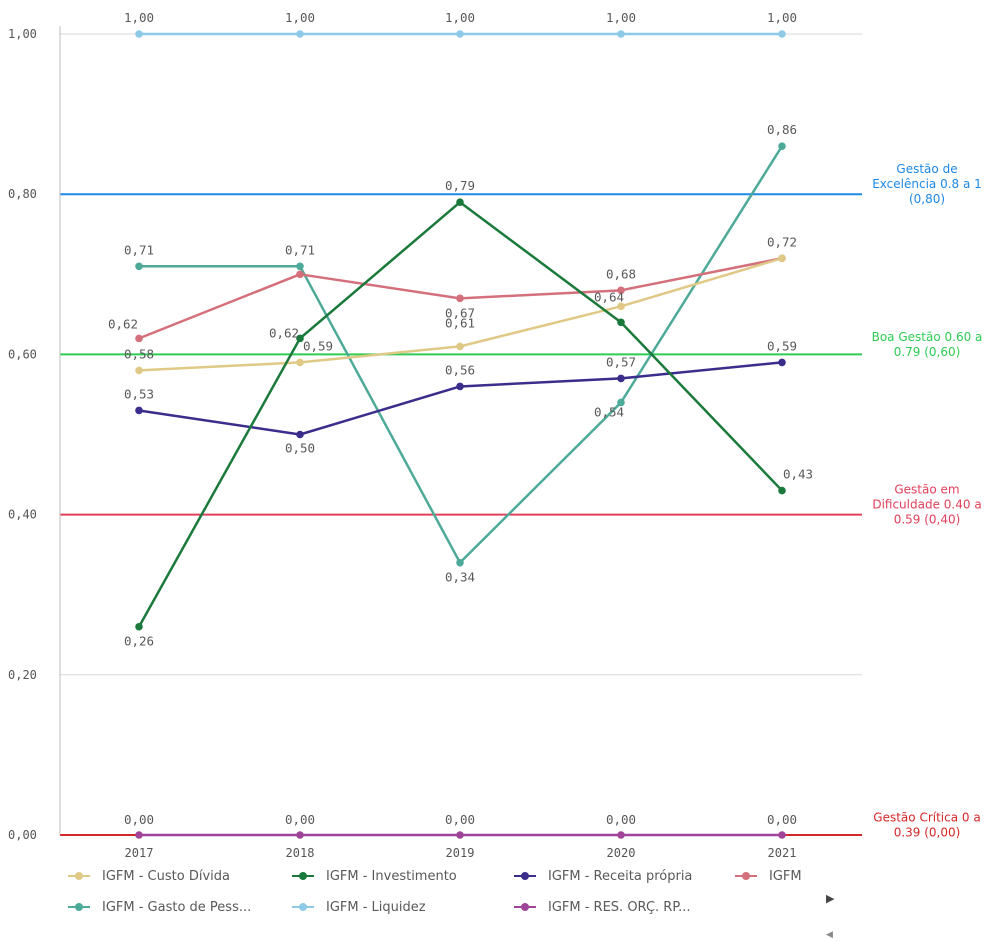  What do you see at coordinates (782, 129) in the screenshot?
I see `data-label: 0,86` at bounding box center [782, 129].